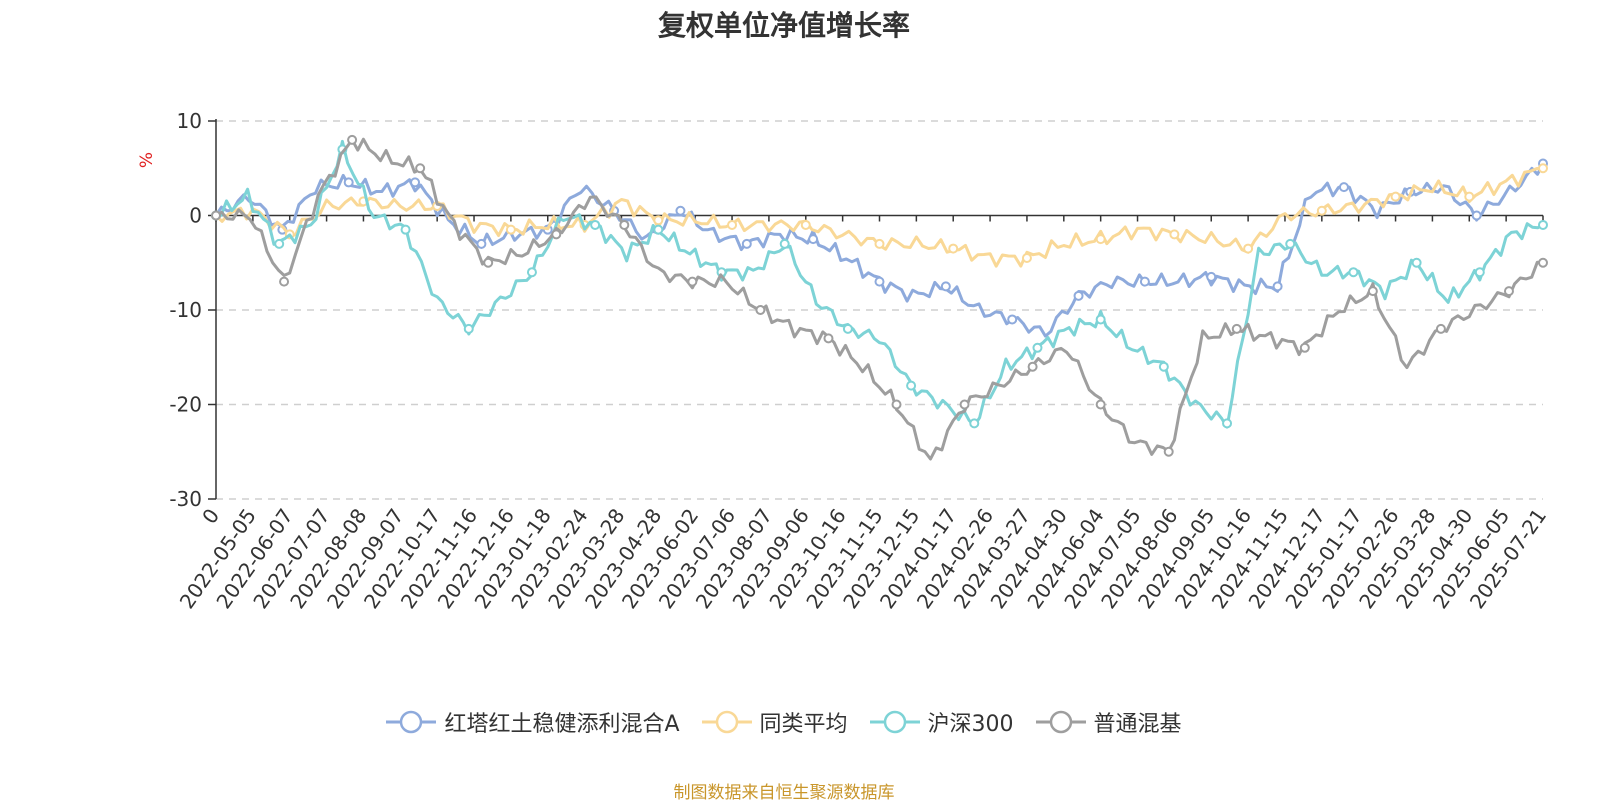 This screenshot has height=803, width=1600. I want to click on y-tick-label: -30, so click(185, 499).